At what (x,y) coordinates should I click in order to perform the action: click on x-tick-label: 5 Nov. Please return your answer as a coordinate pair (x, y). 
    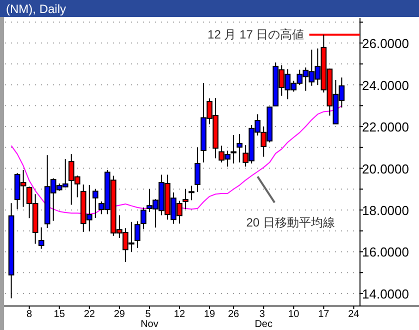
    Looking at the image, I should click on (149, 319).